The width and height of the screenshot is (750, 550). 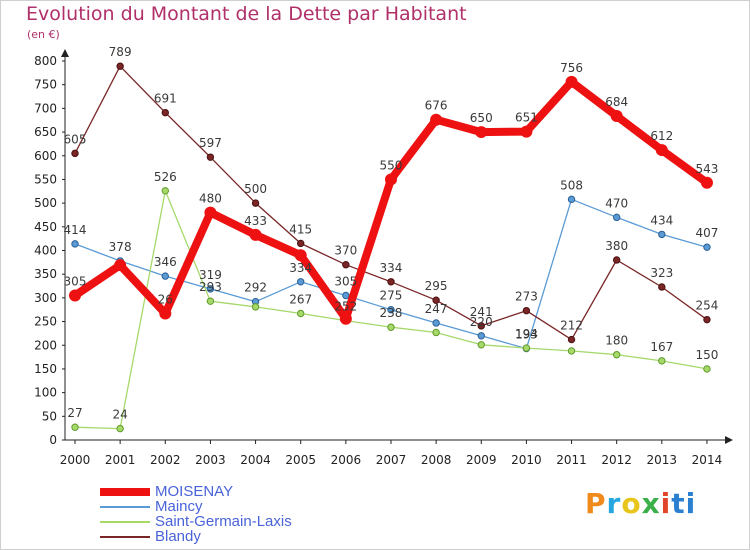 I want to click on legend-item: Maincy, so click(x=230, y=506).